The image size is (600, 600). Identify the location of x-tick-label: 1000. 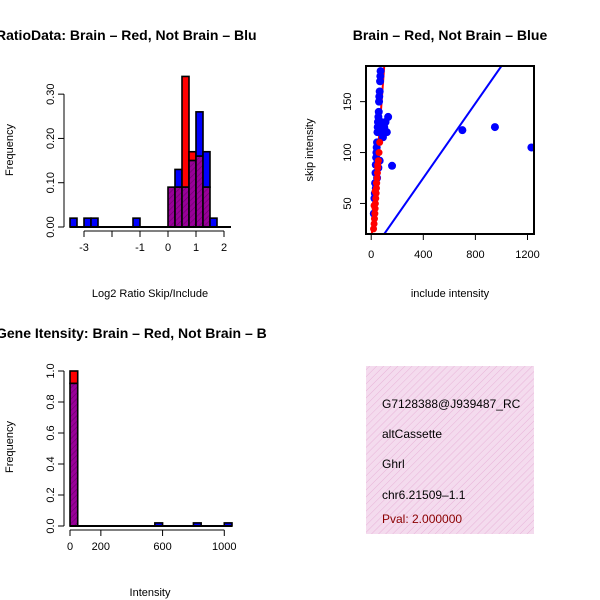
(224, 547).